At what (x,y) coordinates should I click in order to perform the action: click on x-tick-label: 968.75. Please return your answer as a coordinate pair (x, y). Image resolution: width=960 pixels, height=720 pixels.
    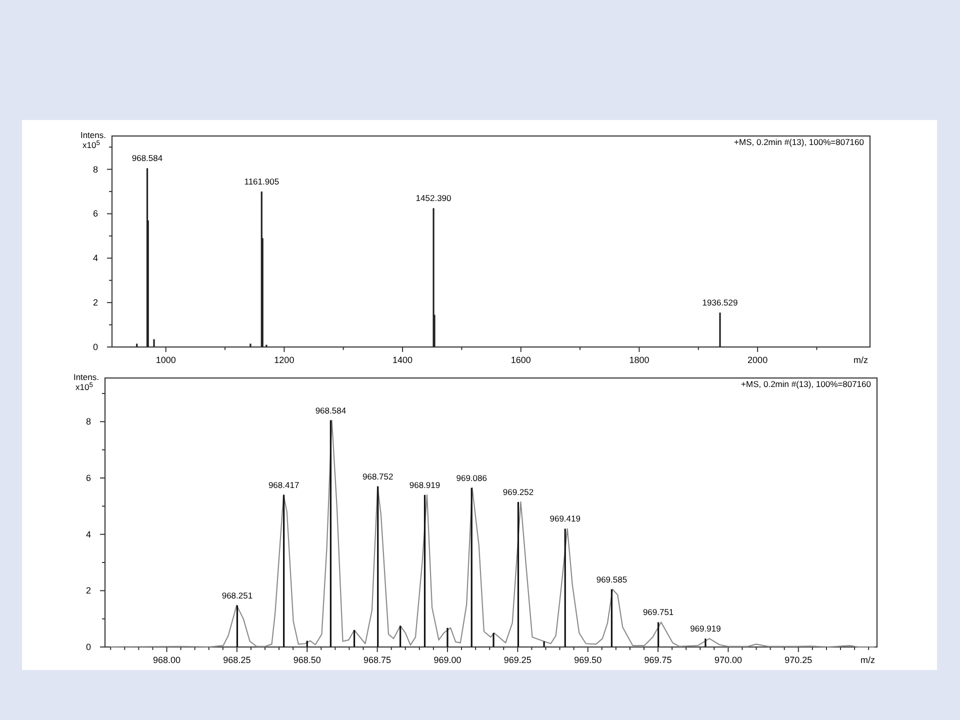
    Looking at the image, I should click on (378, 660).